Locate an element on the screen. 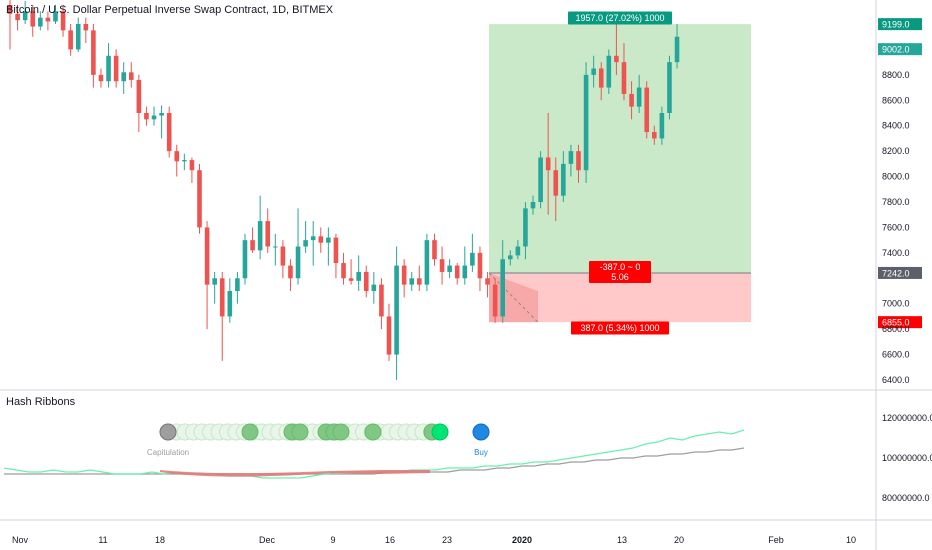 The height and width of the screenshot is (550, 932). date-tick: 23 is located at coordinates (447, 540).